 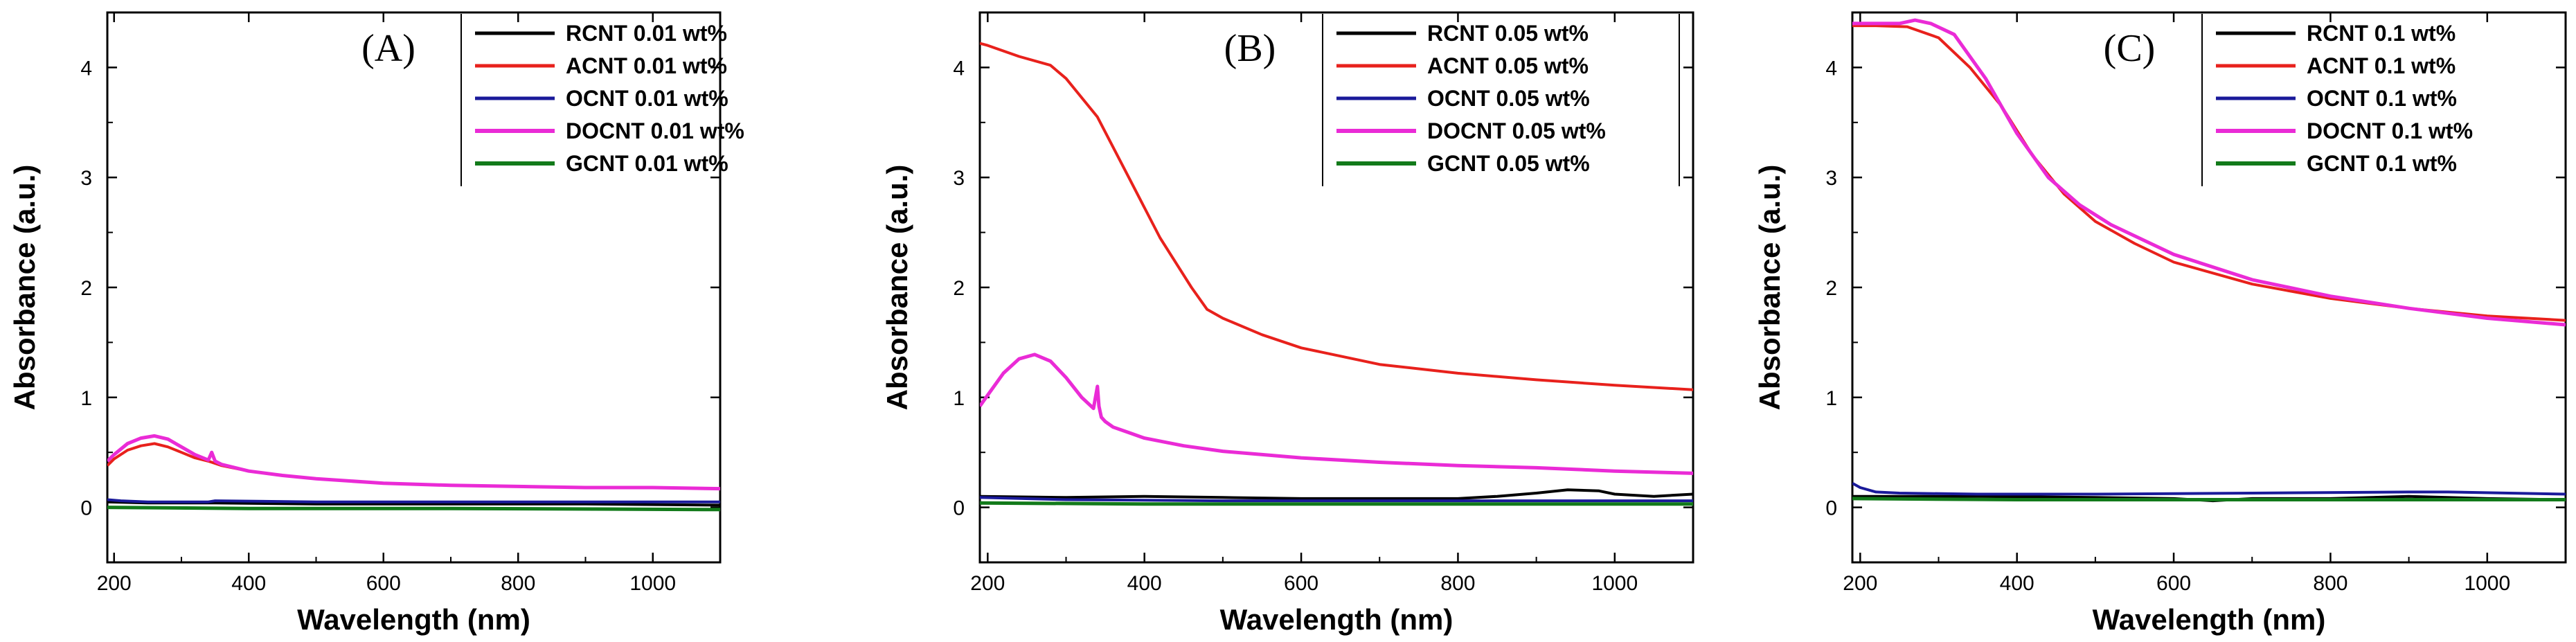 I want to click on legend-label: OCNT 0.01 wt%, so click(x=647, y=98).